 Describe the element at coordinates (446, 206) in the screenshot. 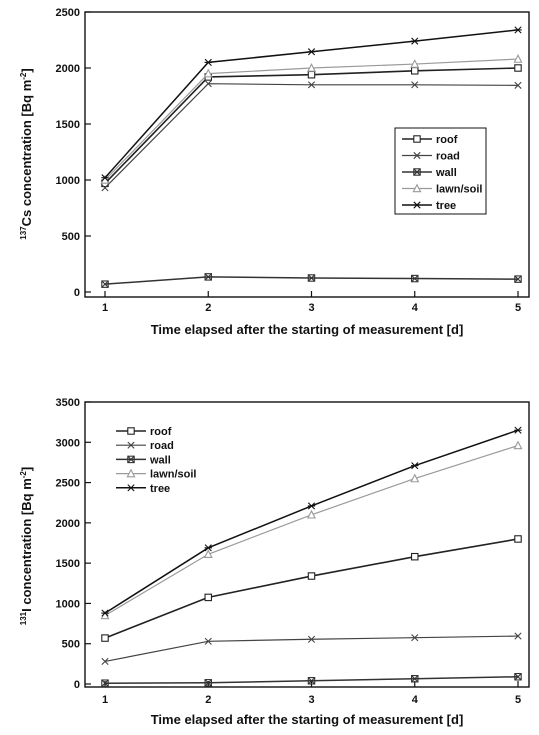

I see `legend-label: tree` at that location.